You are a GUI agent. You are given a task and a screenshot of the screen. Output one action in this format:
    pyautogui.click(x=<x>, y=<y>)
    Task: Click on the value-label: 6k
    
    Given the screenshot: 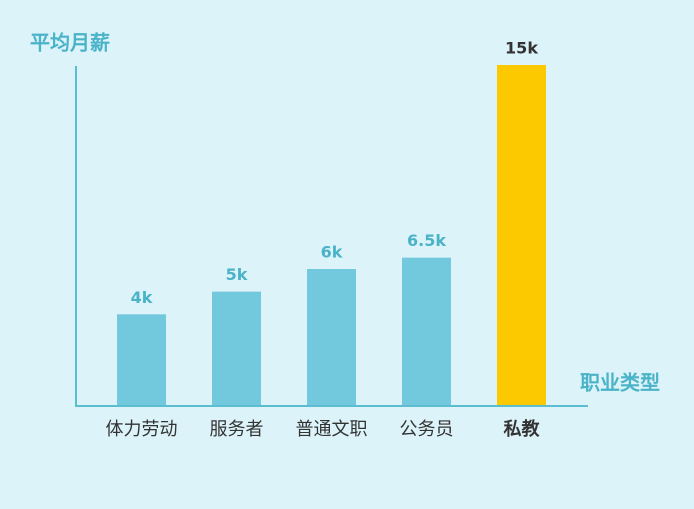 What is the action you would take?
    pyautogui.click(x=332, y=252)
    